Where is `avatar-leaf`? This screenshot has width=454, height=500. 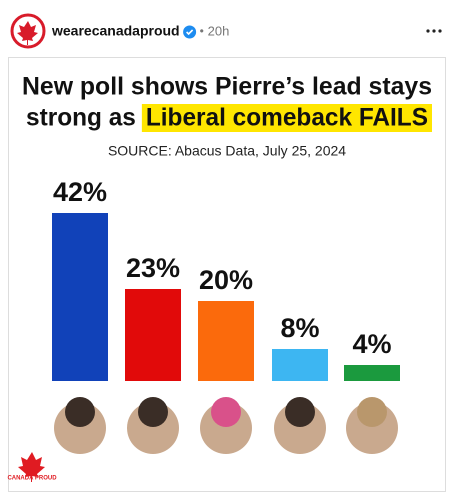 avatar-leaf is located at coordinates (27, 33).